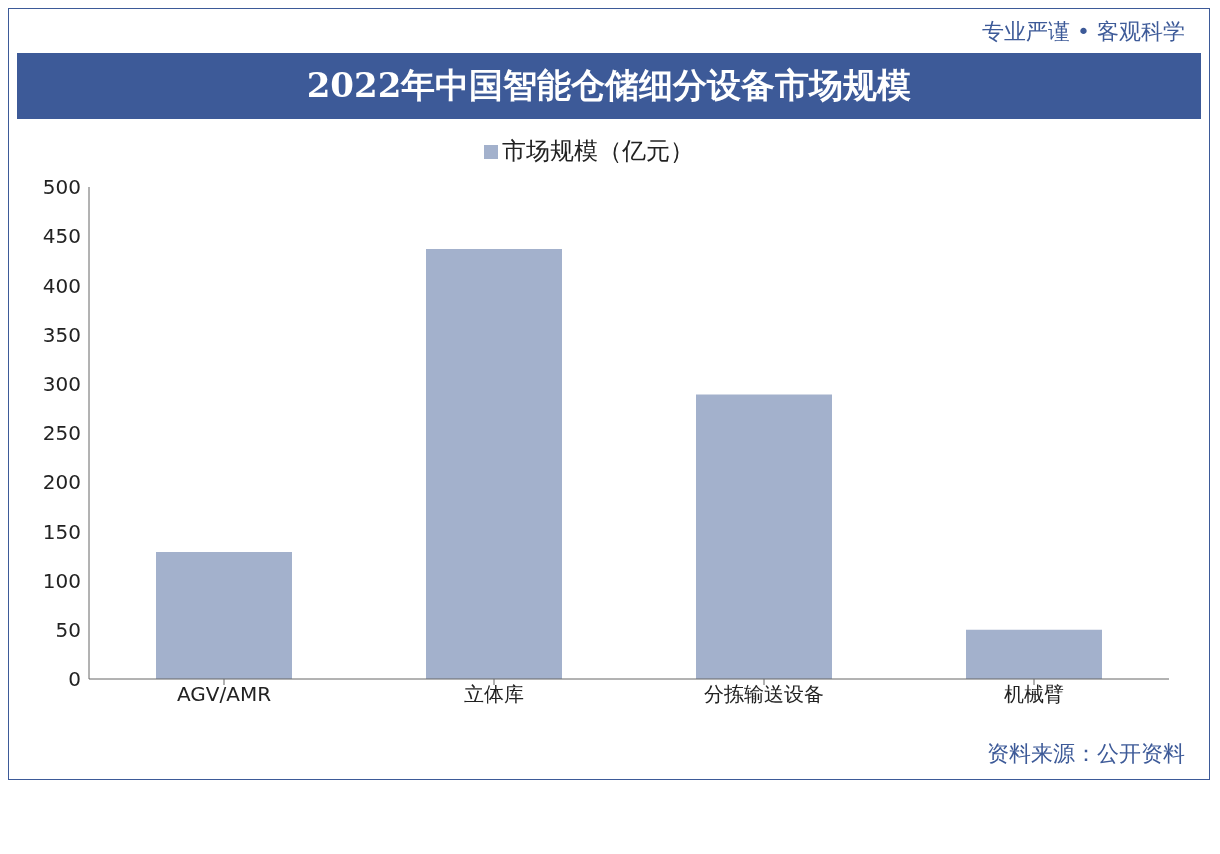  Describe the element at coordinates (1083, 31) in the screenshot. I see `chart-subtitle: 专业严谨 • 客观科学` at that location.